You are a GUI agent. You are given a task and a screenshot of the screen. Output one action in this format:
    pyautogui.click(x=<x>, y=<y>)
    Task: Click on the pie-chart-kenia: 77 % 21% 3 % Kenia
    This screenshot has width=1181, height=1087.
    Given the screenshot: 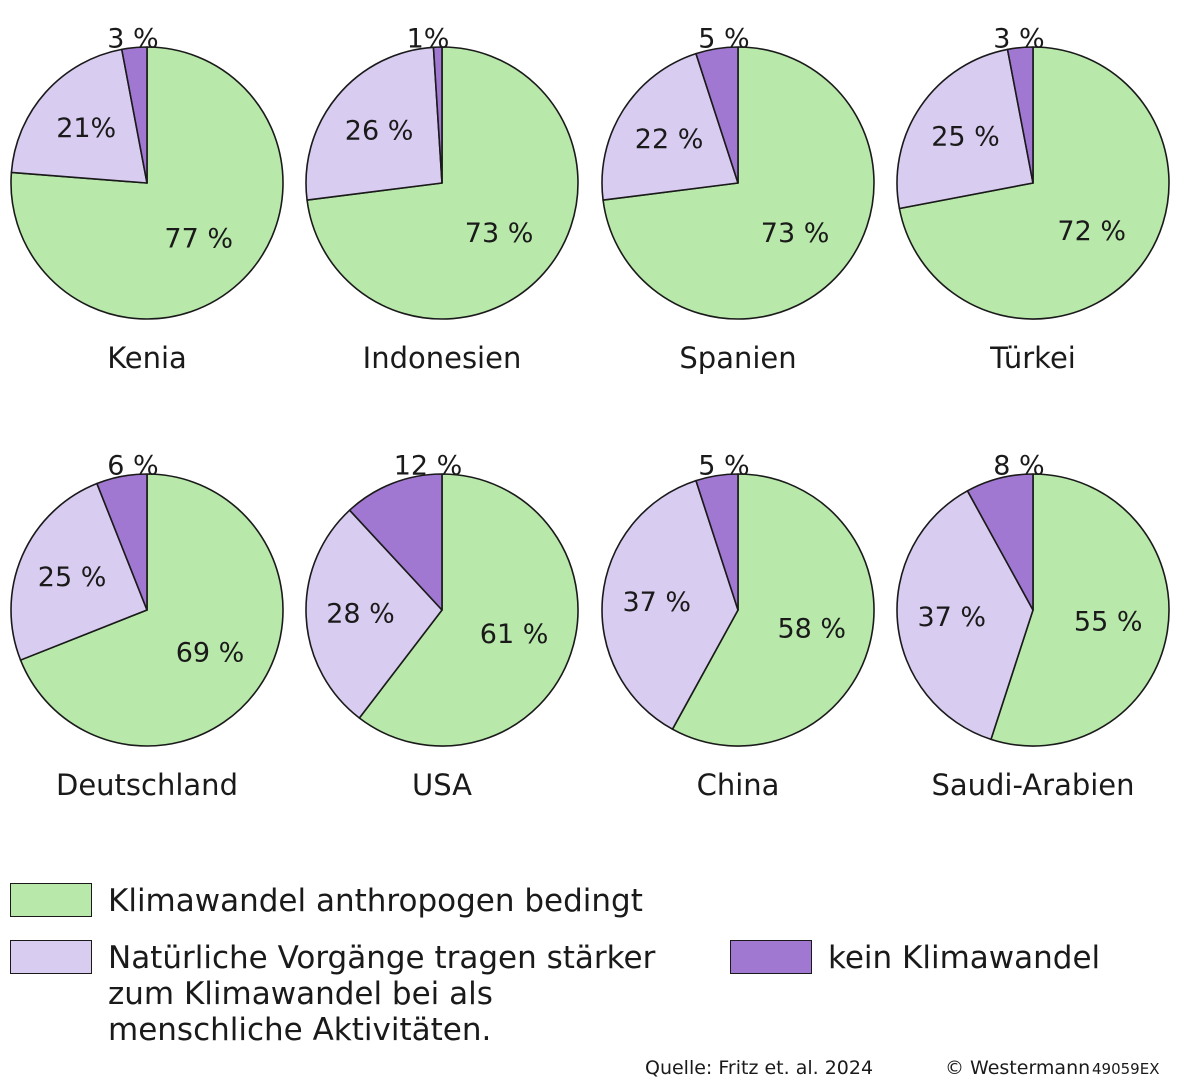 What is the action you would take?
    pyautogui.click(x=147, y=199)
    